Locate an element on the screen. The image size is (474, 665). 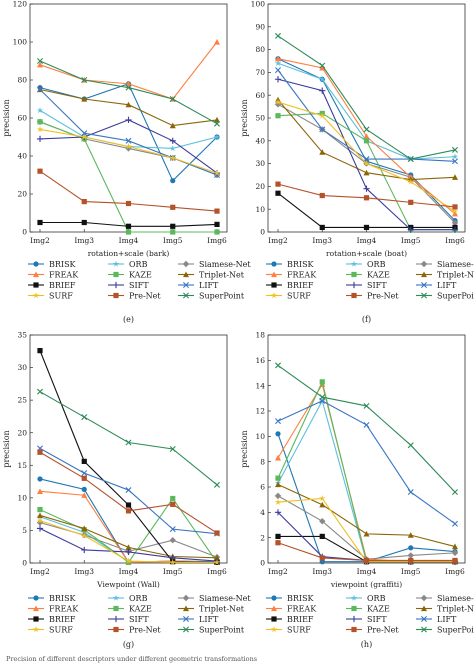
legend-entry: Triplet-Net is located at coordinates (445, 274).